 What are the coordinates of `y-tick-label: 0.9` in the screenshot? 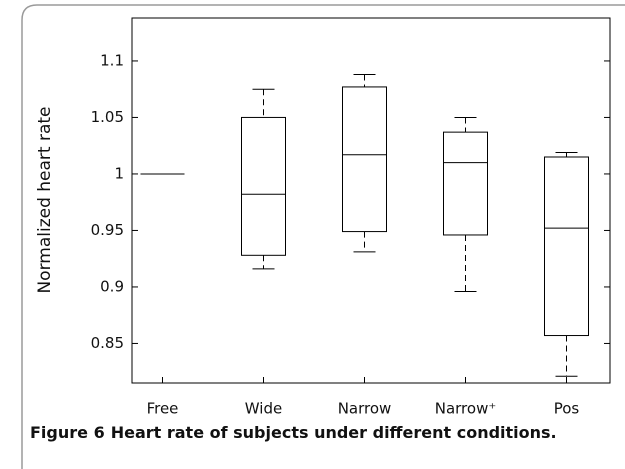 It's located at (112, 286).